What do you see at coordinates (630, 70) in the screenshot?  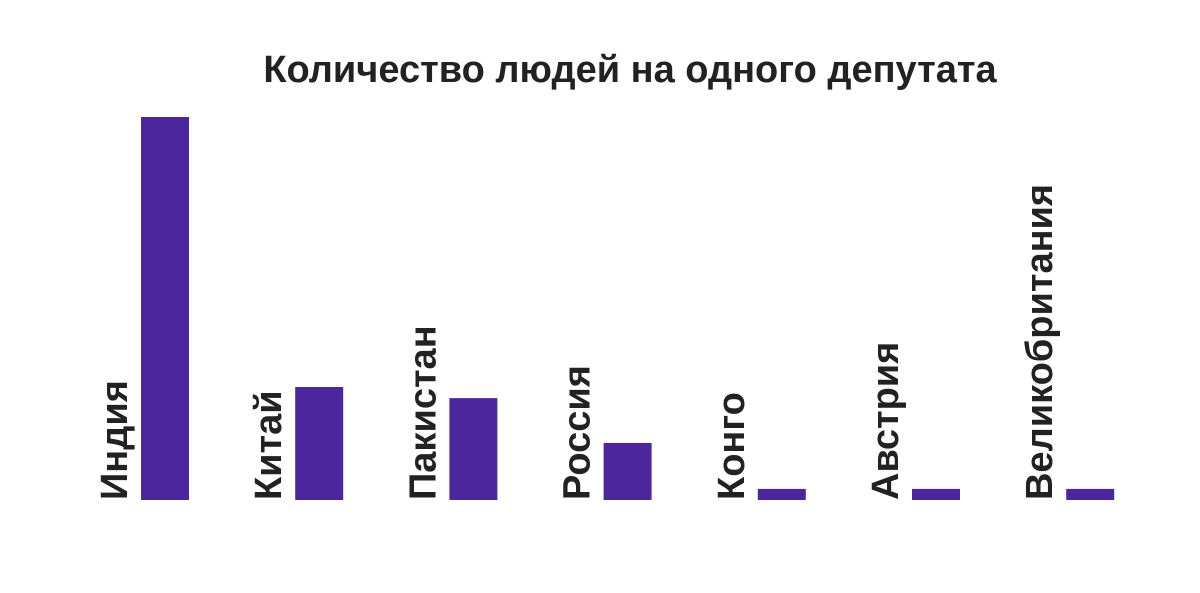 I see `chart-title: Количество людей на одного депутата` at bounding box center [630, 70].